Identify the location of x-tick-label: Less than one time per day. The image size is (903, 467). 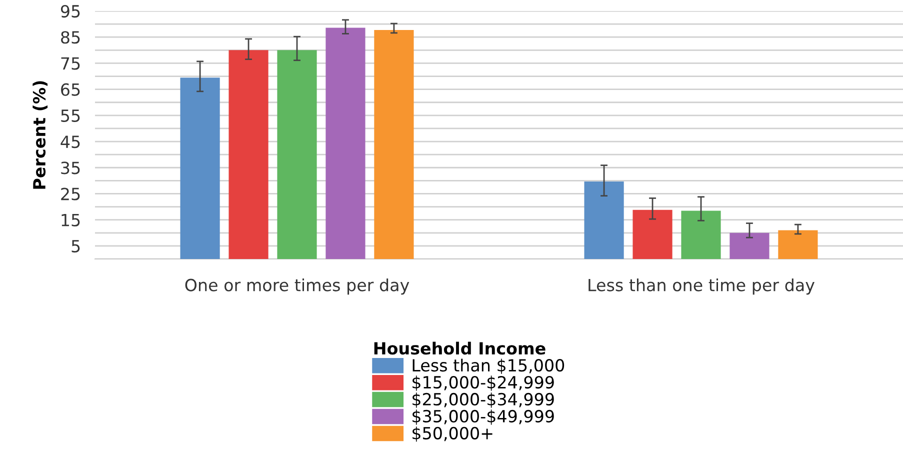
(701, 286).